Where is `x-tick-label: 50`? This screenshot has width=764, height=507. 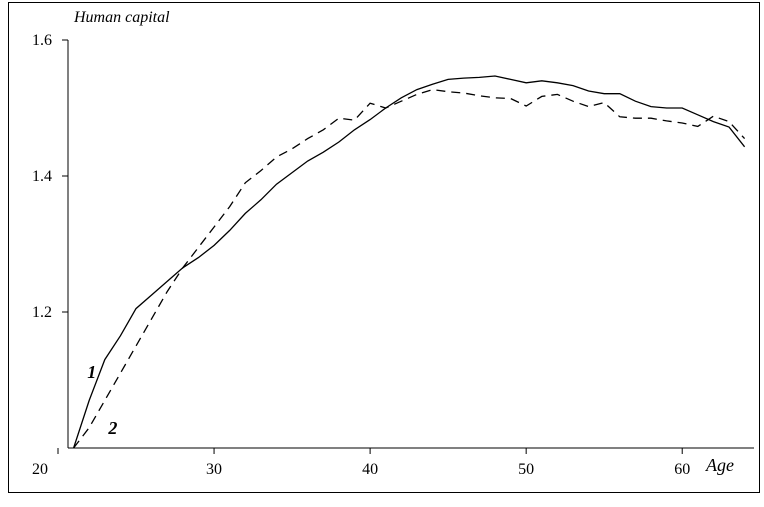 x-tick-label: 50 is located at coordinates (526, 469).